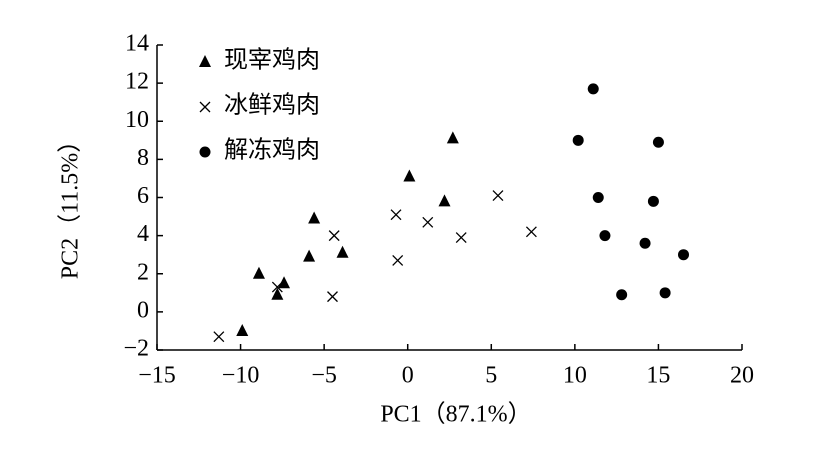 This screenshot has height=462, width=816. Describe the element at coordinates (71, 204) in the screenshot. I see `y-axis-label: PC2（11.5%）` at that location.